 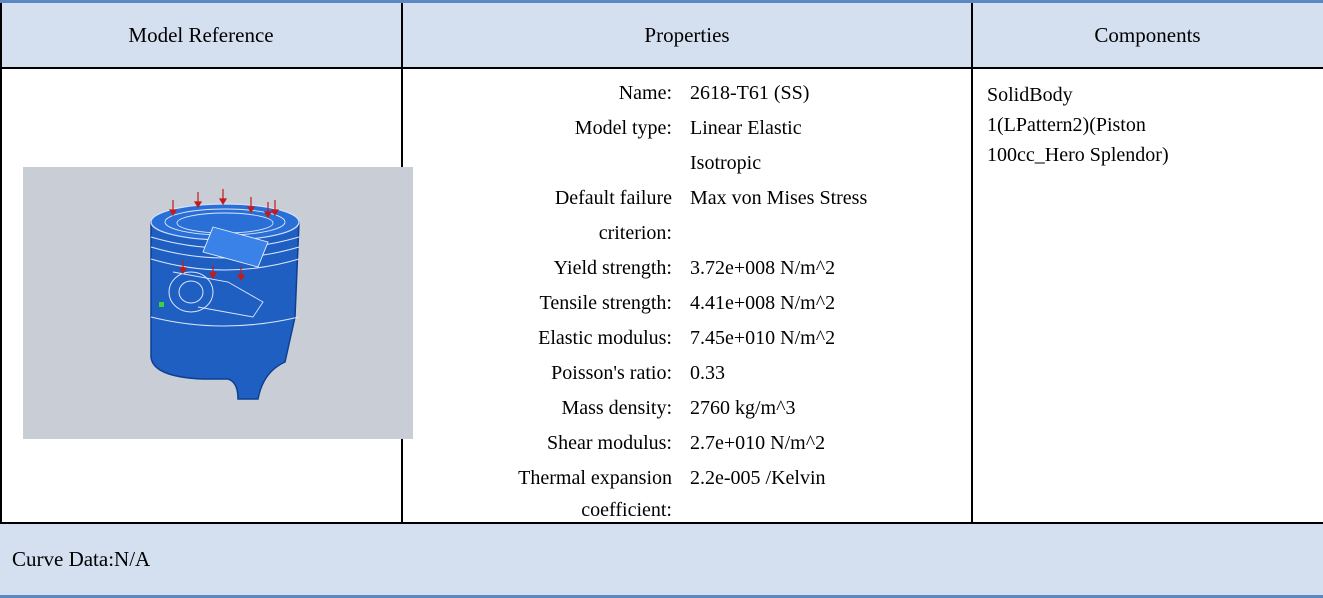 What do you see at coordinates (616, 408) in the screenshot?
I see `prop-density-label: Mass density:` at bounding box center [616, 408].